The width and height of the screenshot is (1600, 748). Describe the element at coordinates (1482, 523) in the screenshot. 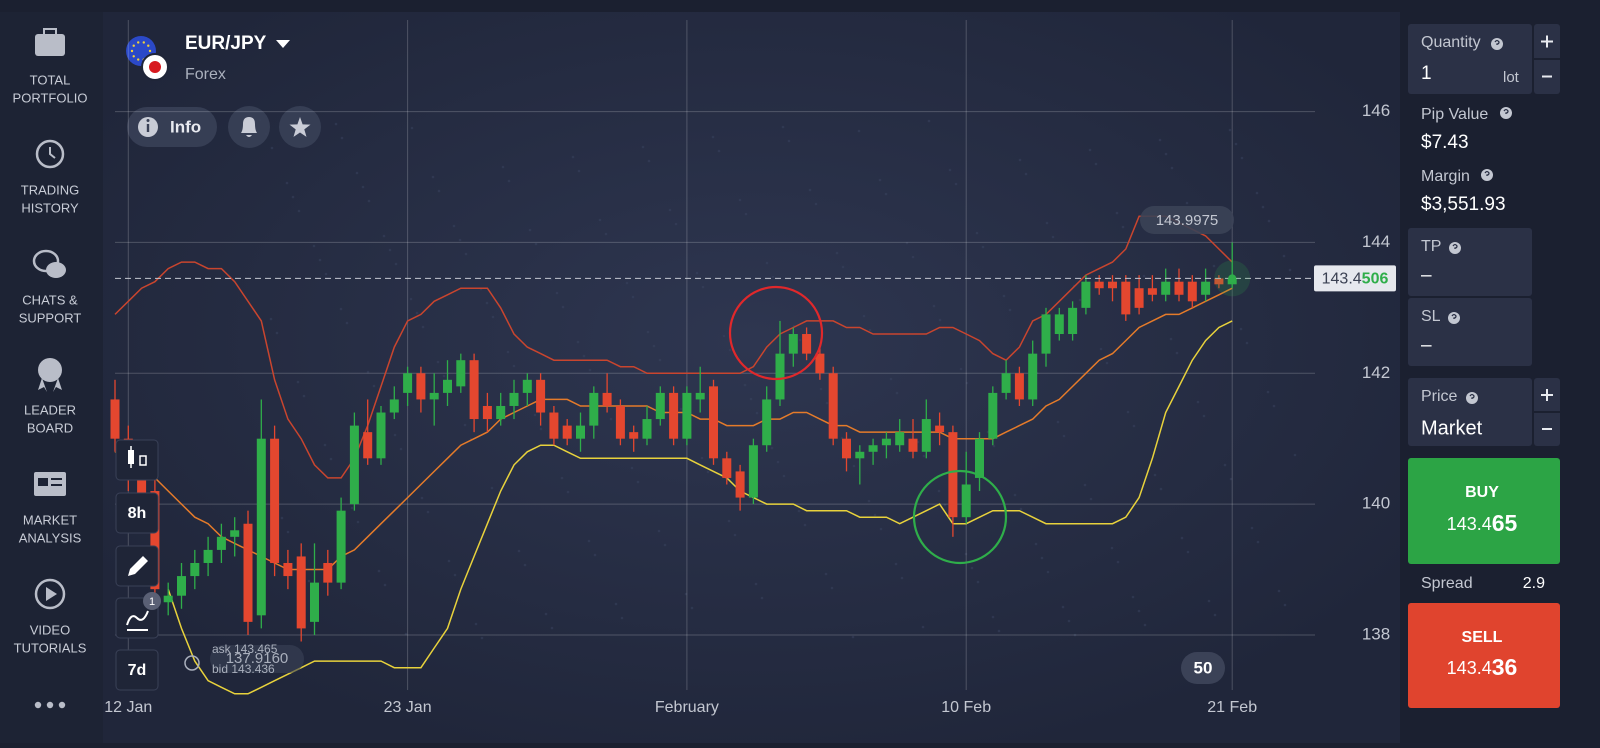

I see `buy-price: 143.465` at that location.